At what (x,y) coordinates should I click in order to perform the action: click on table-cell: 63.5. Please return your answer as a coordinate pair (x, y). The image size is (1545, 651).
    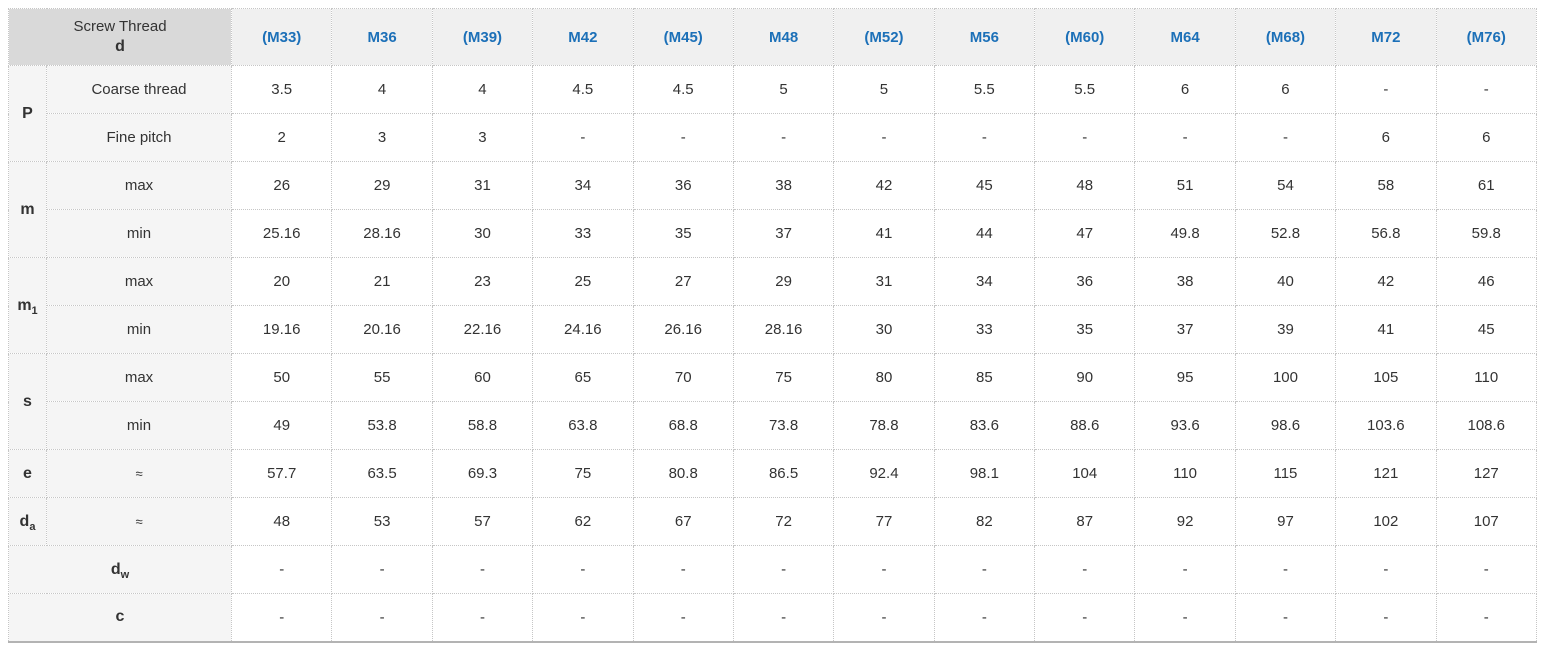
    Looking at the image, I should click on (382, 473).